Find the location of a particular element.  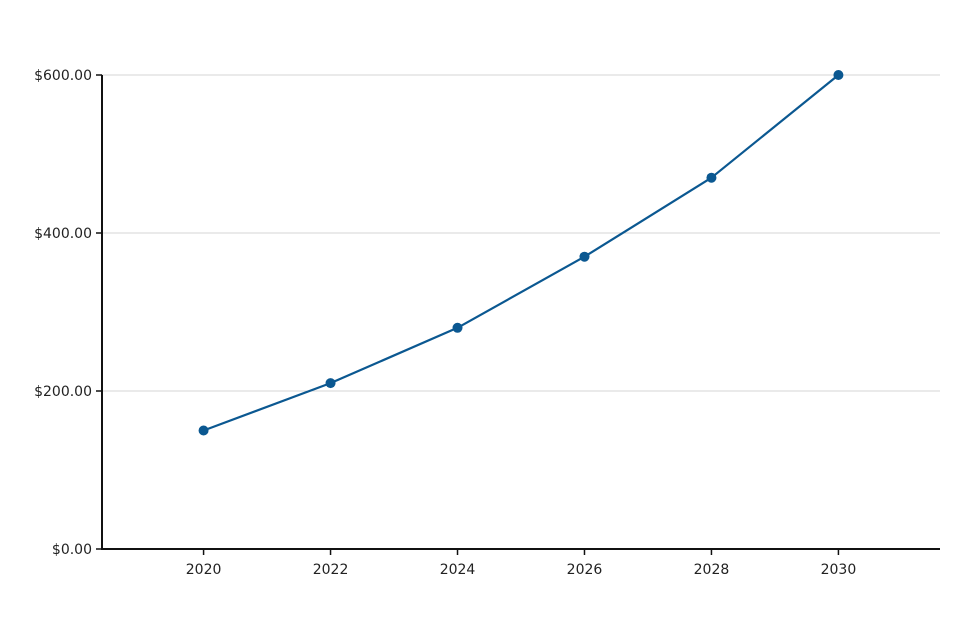

data-point-2028 is located at coordinates (711, 177).